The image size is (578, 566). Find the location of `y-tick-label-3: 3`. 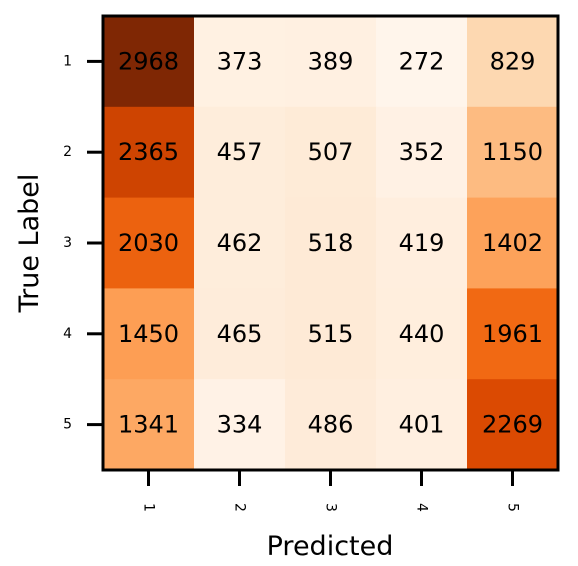

y-tick-label-3: 3 is located at coordinates (67, 243).